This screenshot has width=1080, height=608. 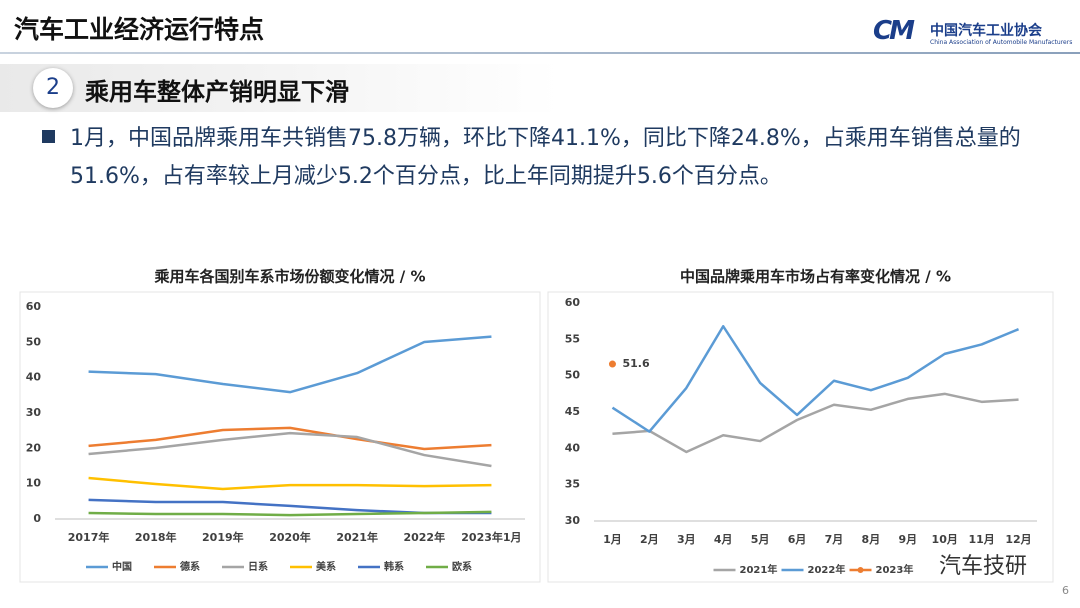 What do you see at coordinates (89, 537) in the screenshot?
I see `x-tick-label: 2017年` at bounding box center [89, 537].